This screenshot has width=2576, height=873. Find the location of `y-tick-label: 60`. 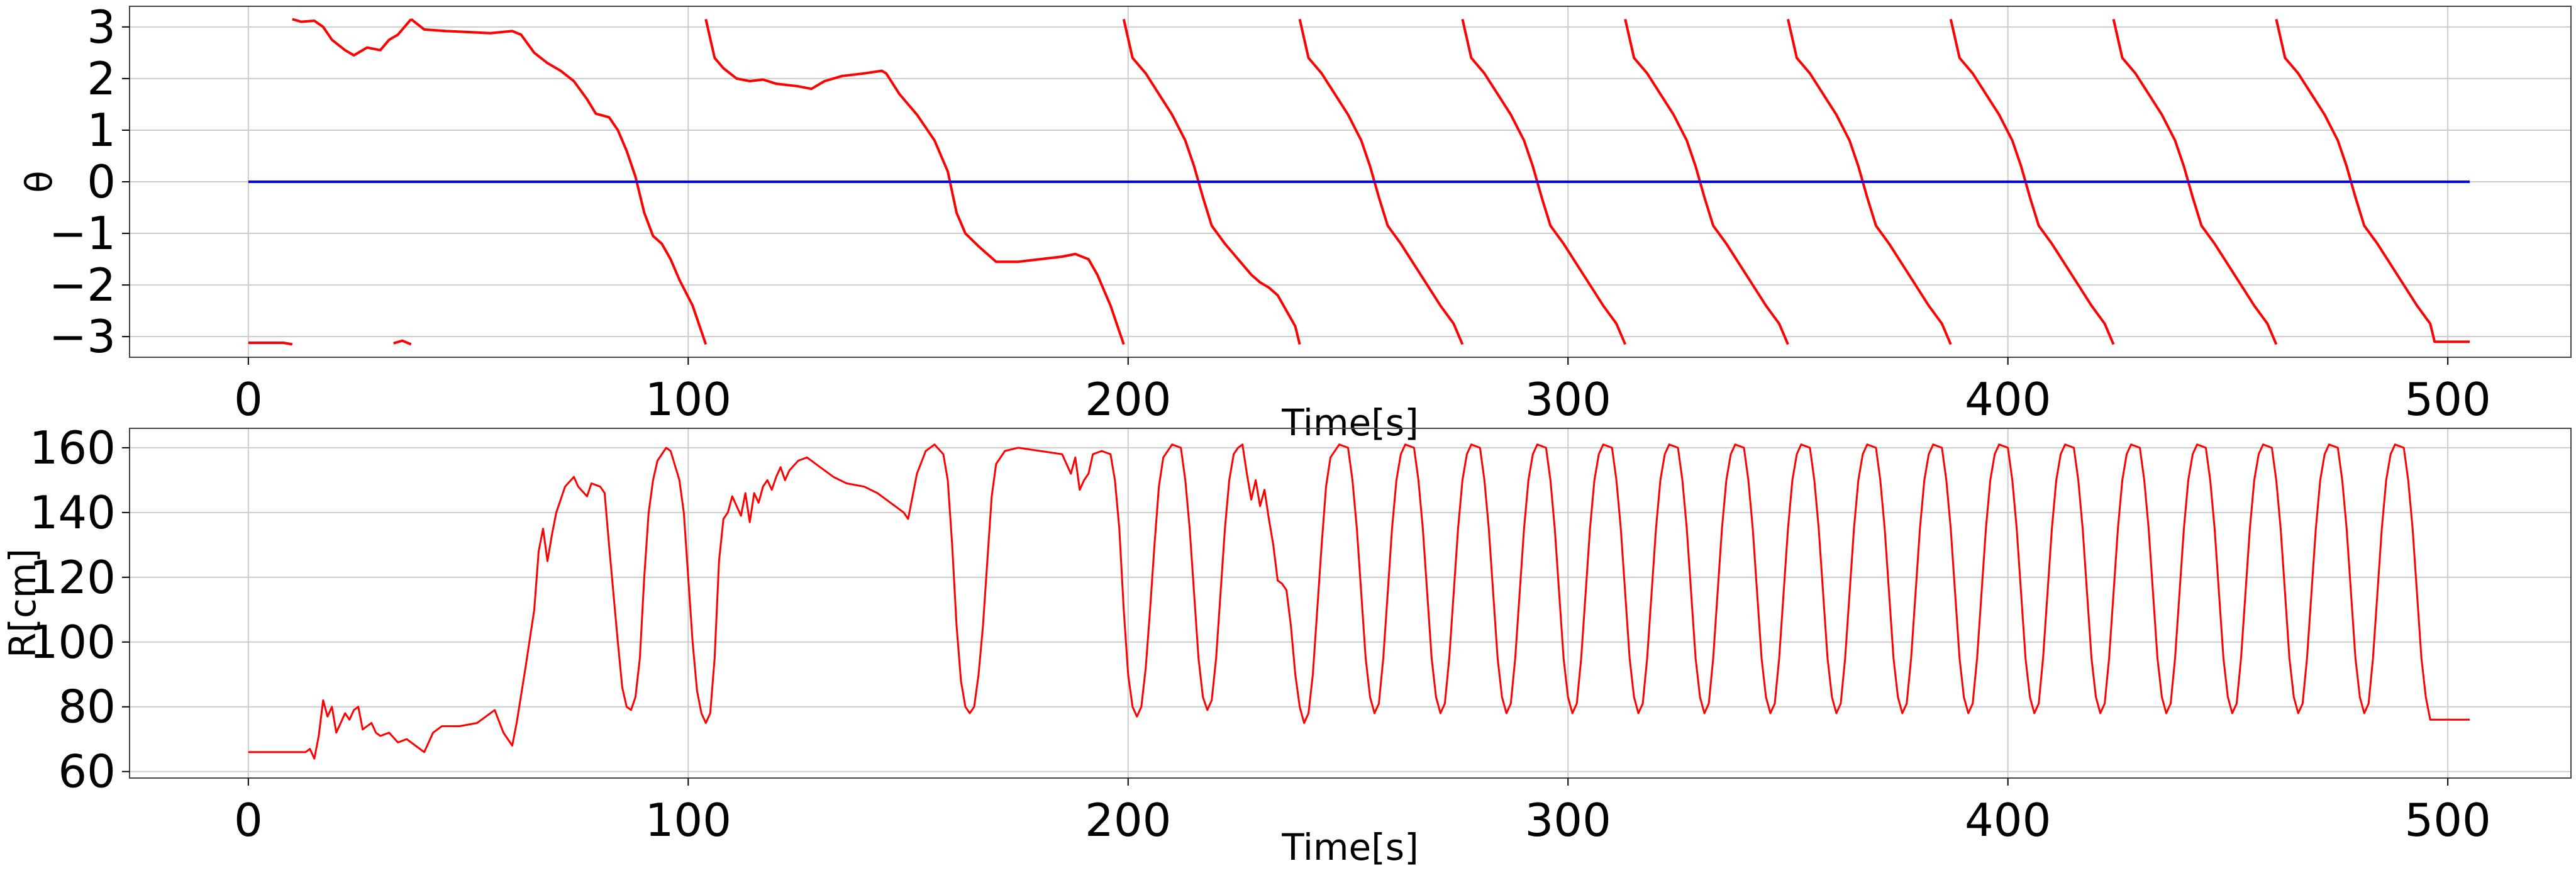

y-tick-label: 60 is located at coordinates (87, 771).